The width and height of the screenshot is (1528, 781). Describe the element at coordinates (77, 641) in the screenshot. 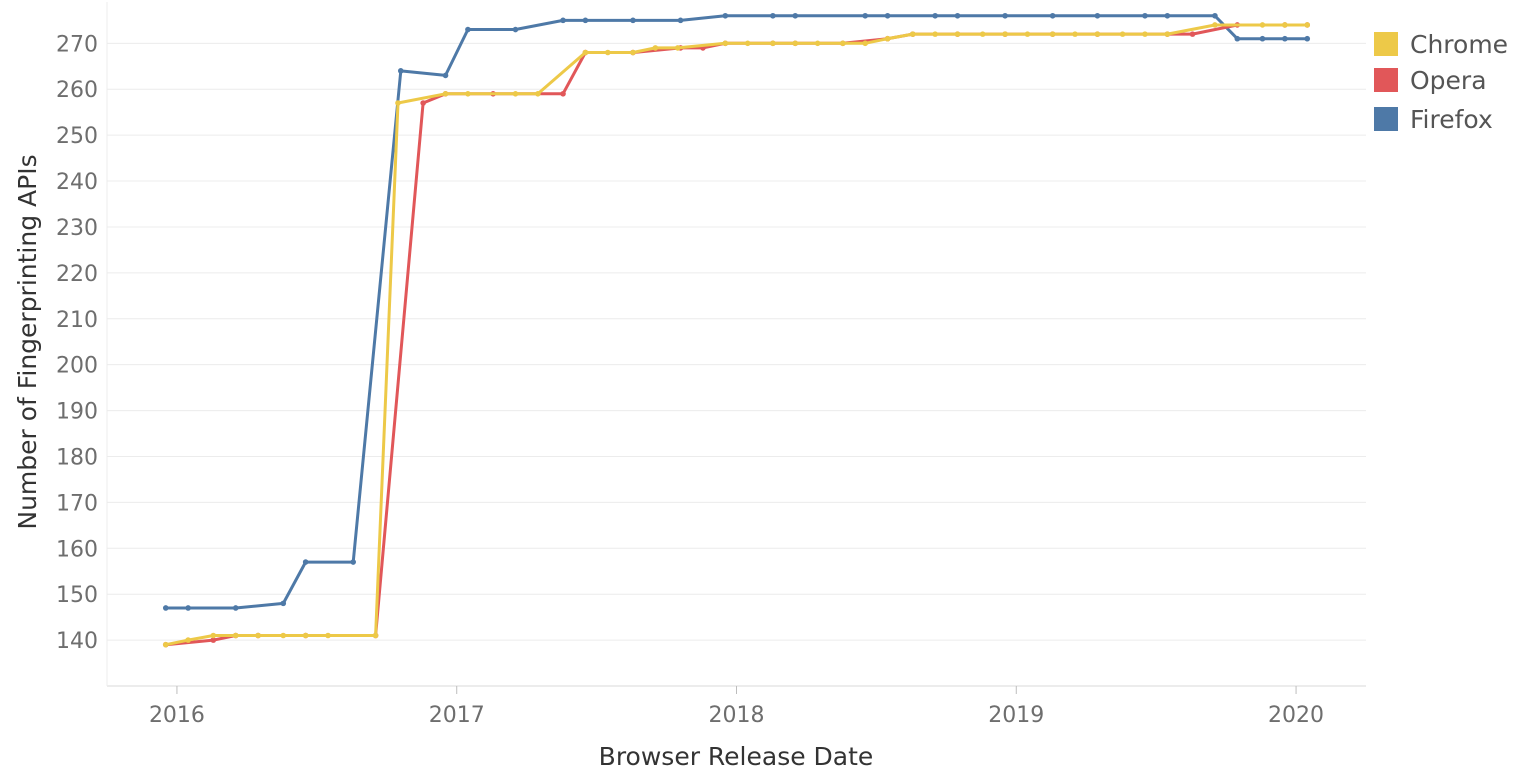

I see `y-tick-label: 140` at that location.